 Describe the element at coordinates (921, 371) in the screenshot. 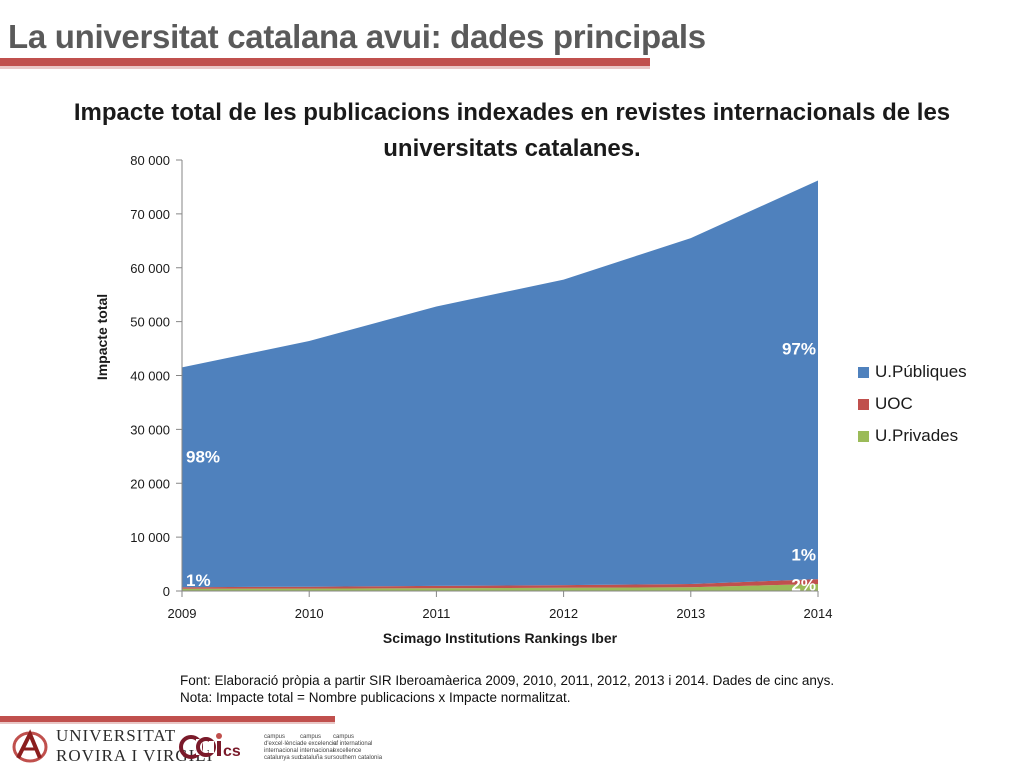

I see `legend-label: U.Públiques` at that location.